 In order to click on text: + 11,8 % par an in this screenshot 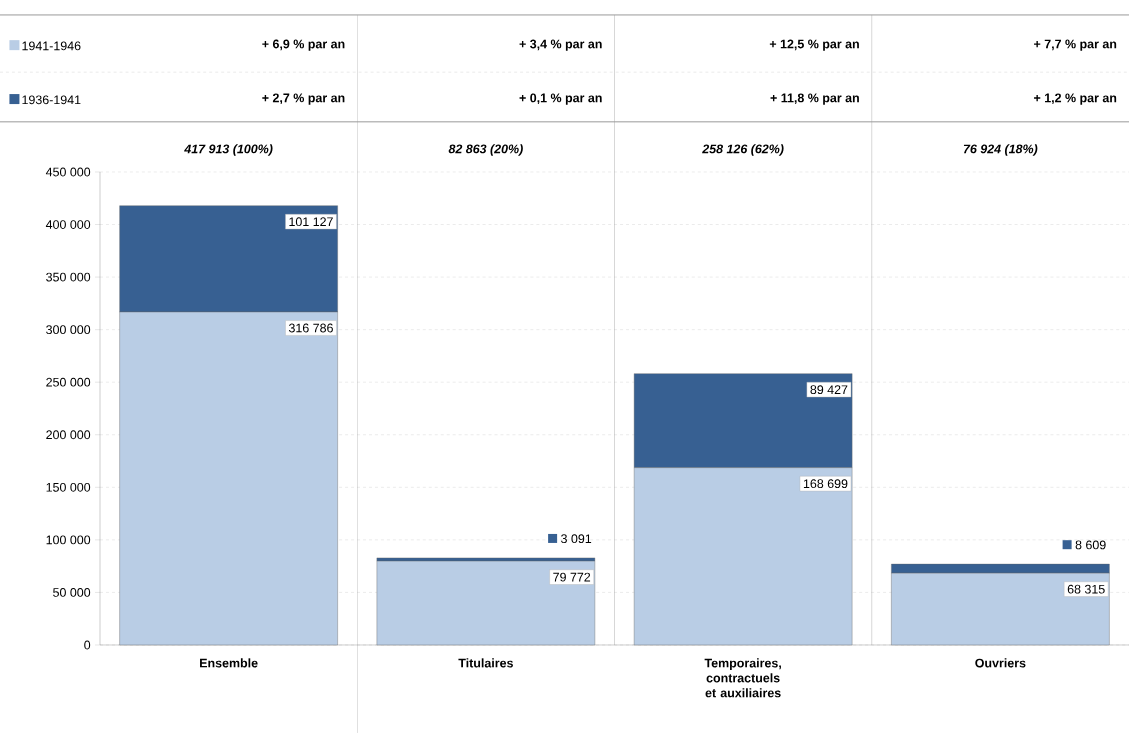, I will do `click(814, 99)`.